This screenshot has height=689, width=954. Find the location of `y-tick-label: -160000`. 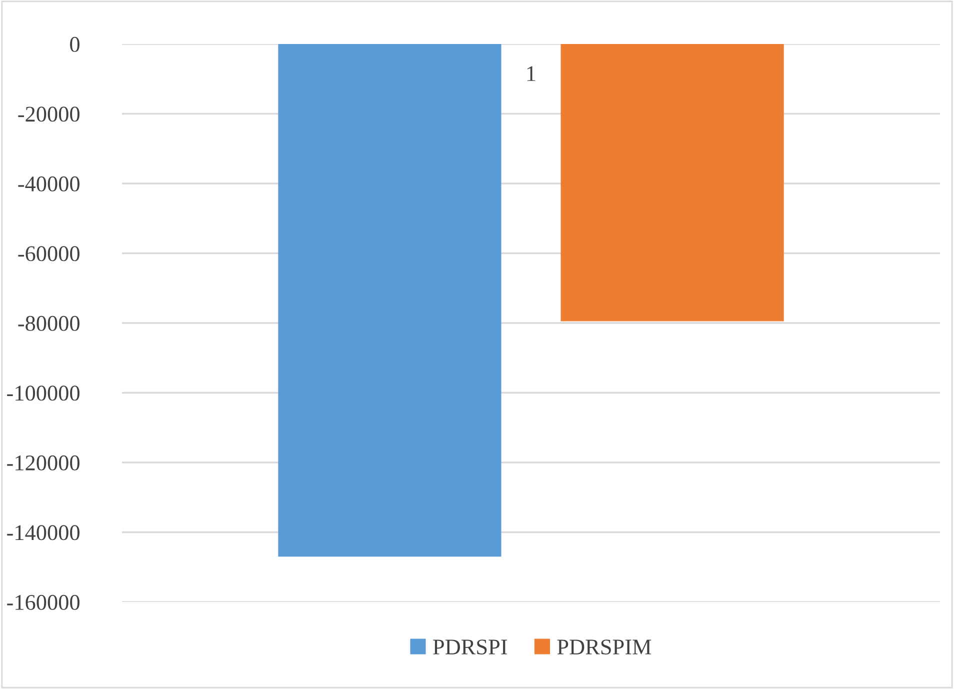

y-tick-label: -160000 is located at coordinates (43, 602).